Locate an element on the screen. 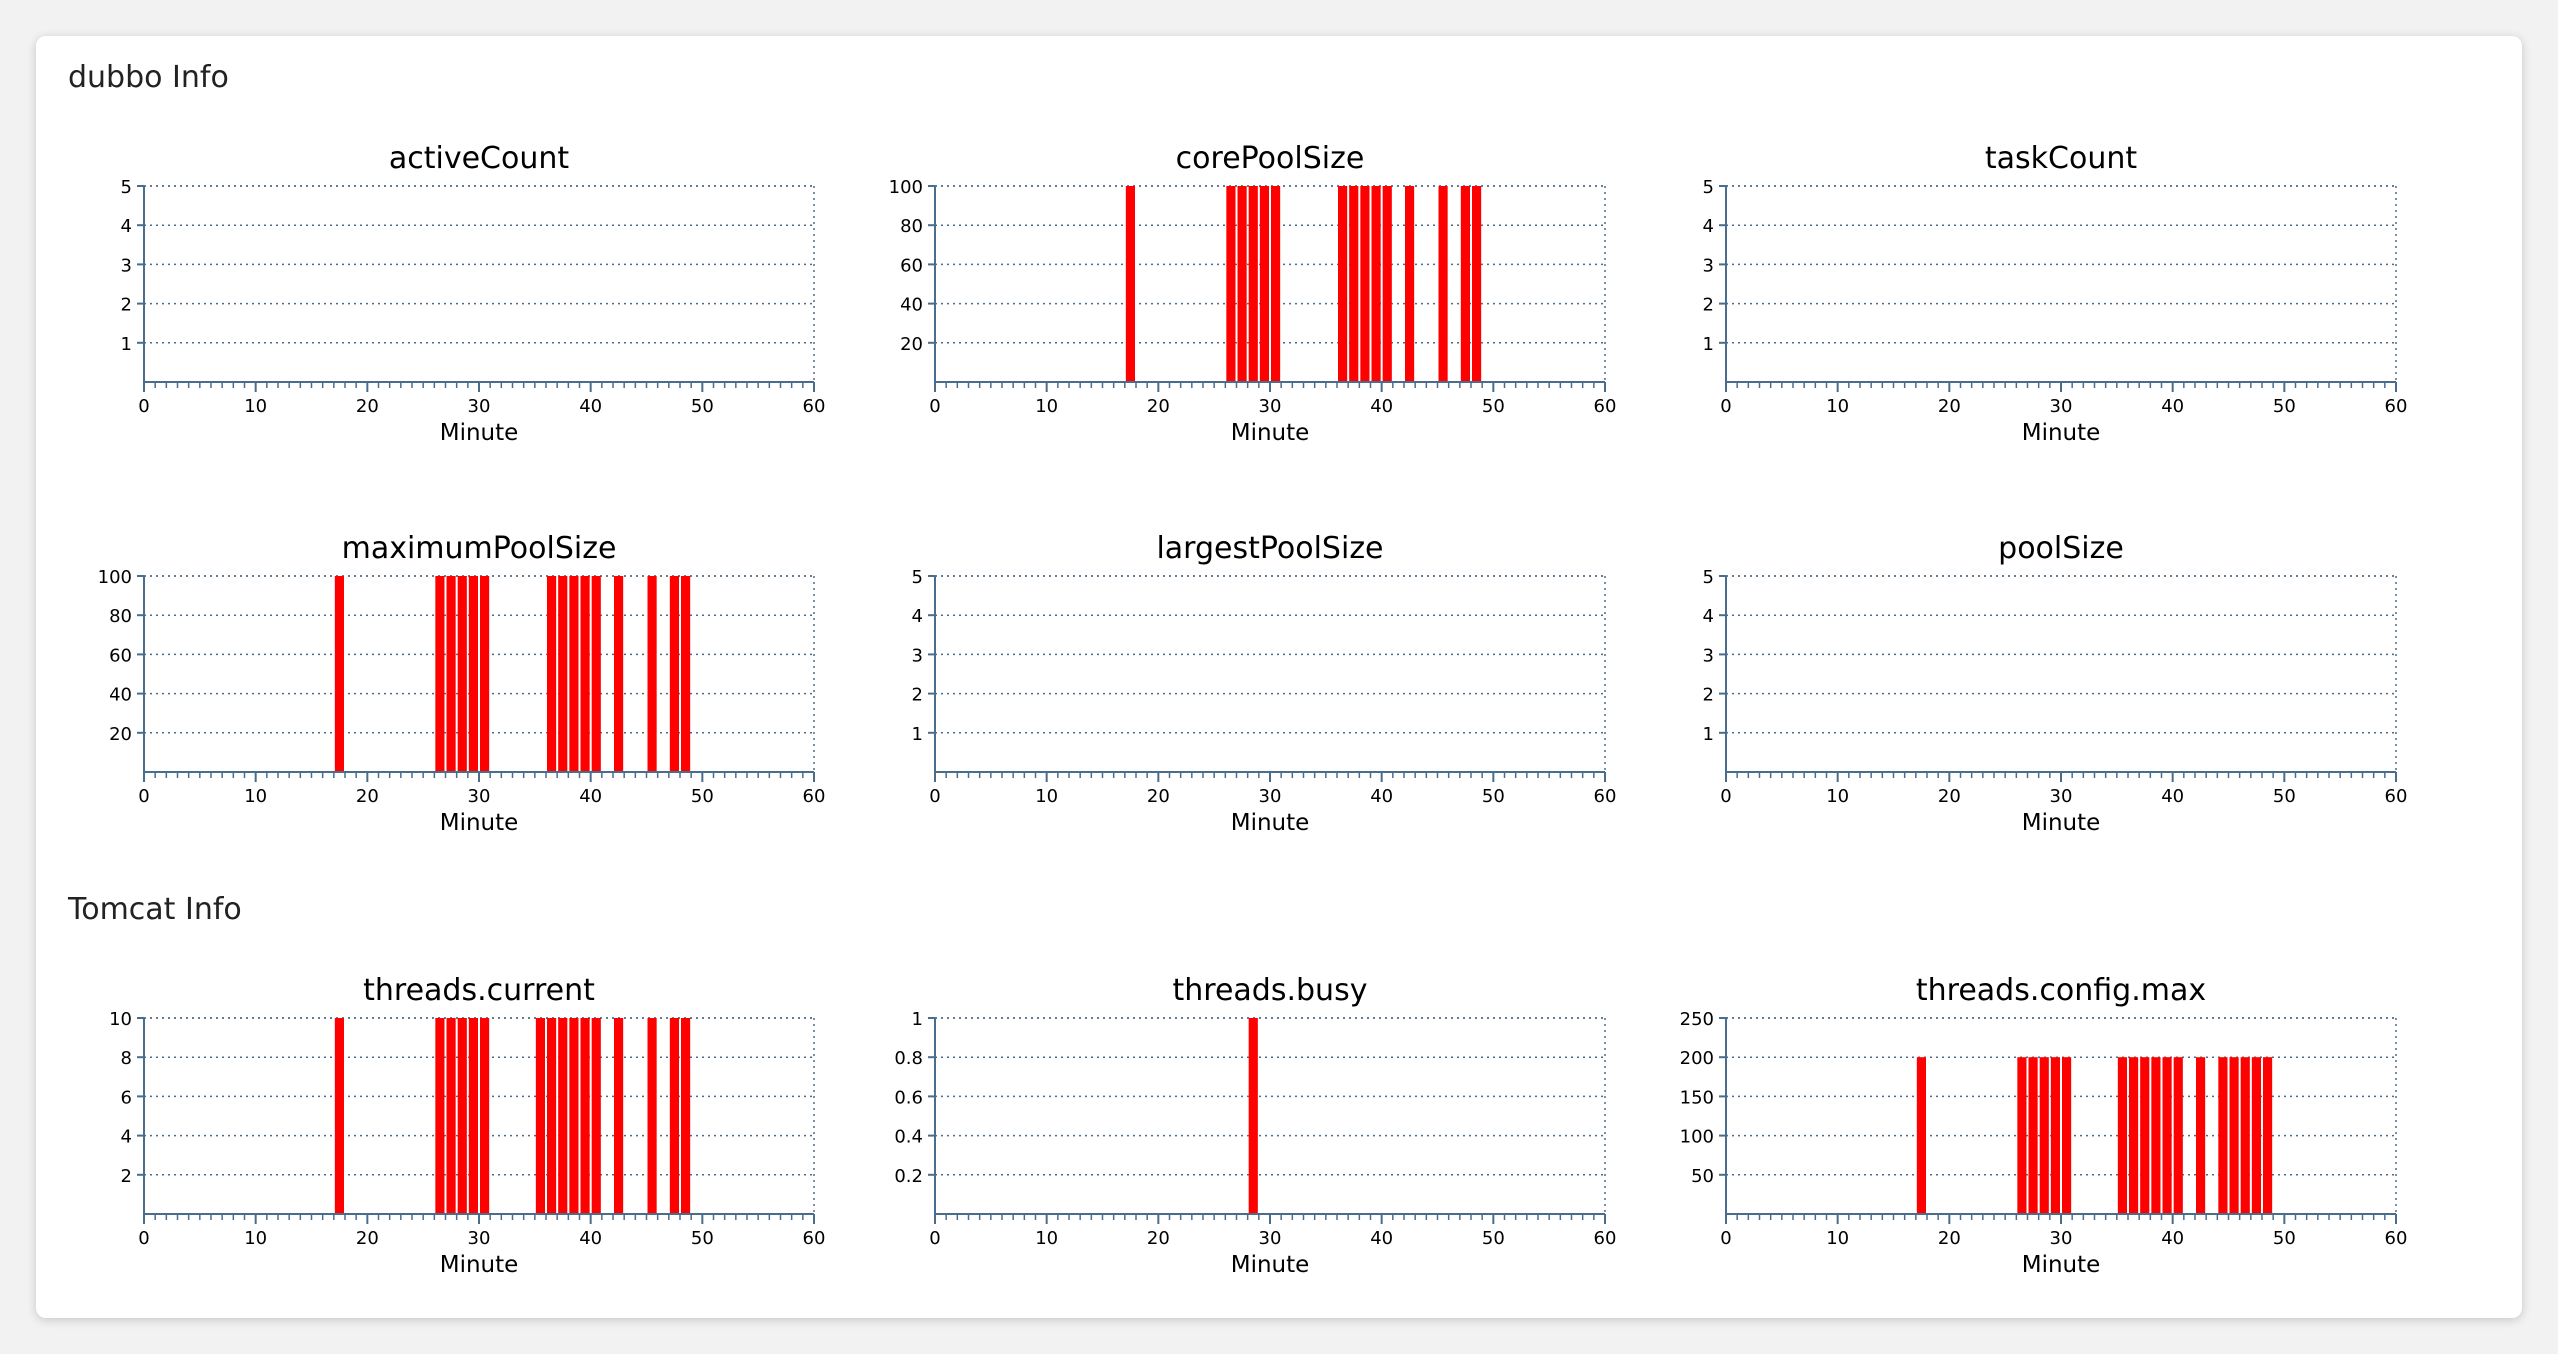  y-tick-label: 250 is located at coordinates (1697, 1019).